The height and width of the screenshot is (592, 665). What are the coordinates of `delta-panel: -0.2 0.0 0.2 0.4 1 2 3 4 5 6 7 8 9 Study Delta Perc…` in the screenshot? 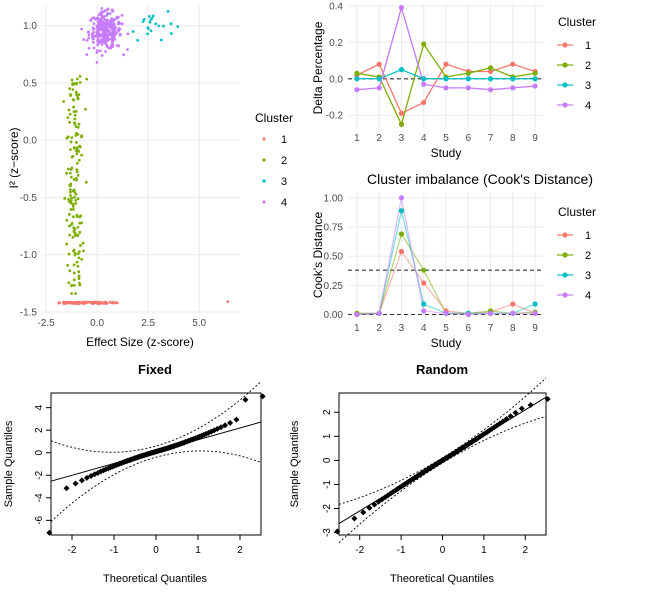 It's located at (453, 80).